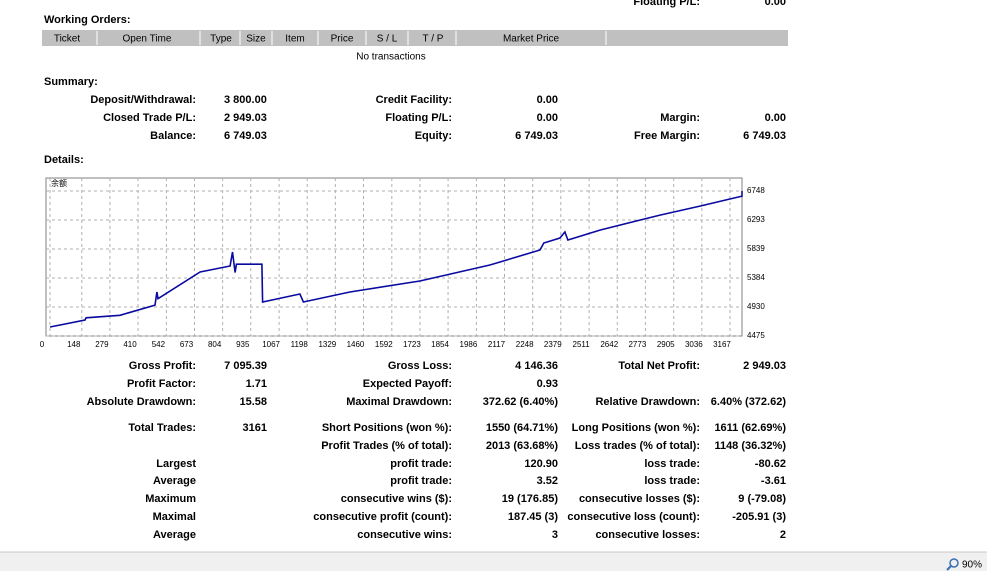 Image resolution: width=987 pixels, height=571 pixels. Describe the element at coordinates (555, 535) in the screenshot. I see `stat-value: 3` at that location.